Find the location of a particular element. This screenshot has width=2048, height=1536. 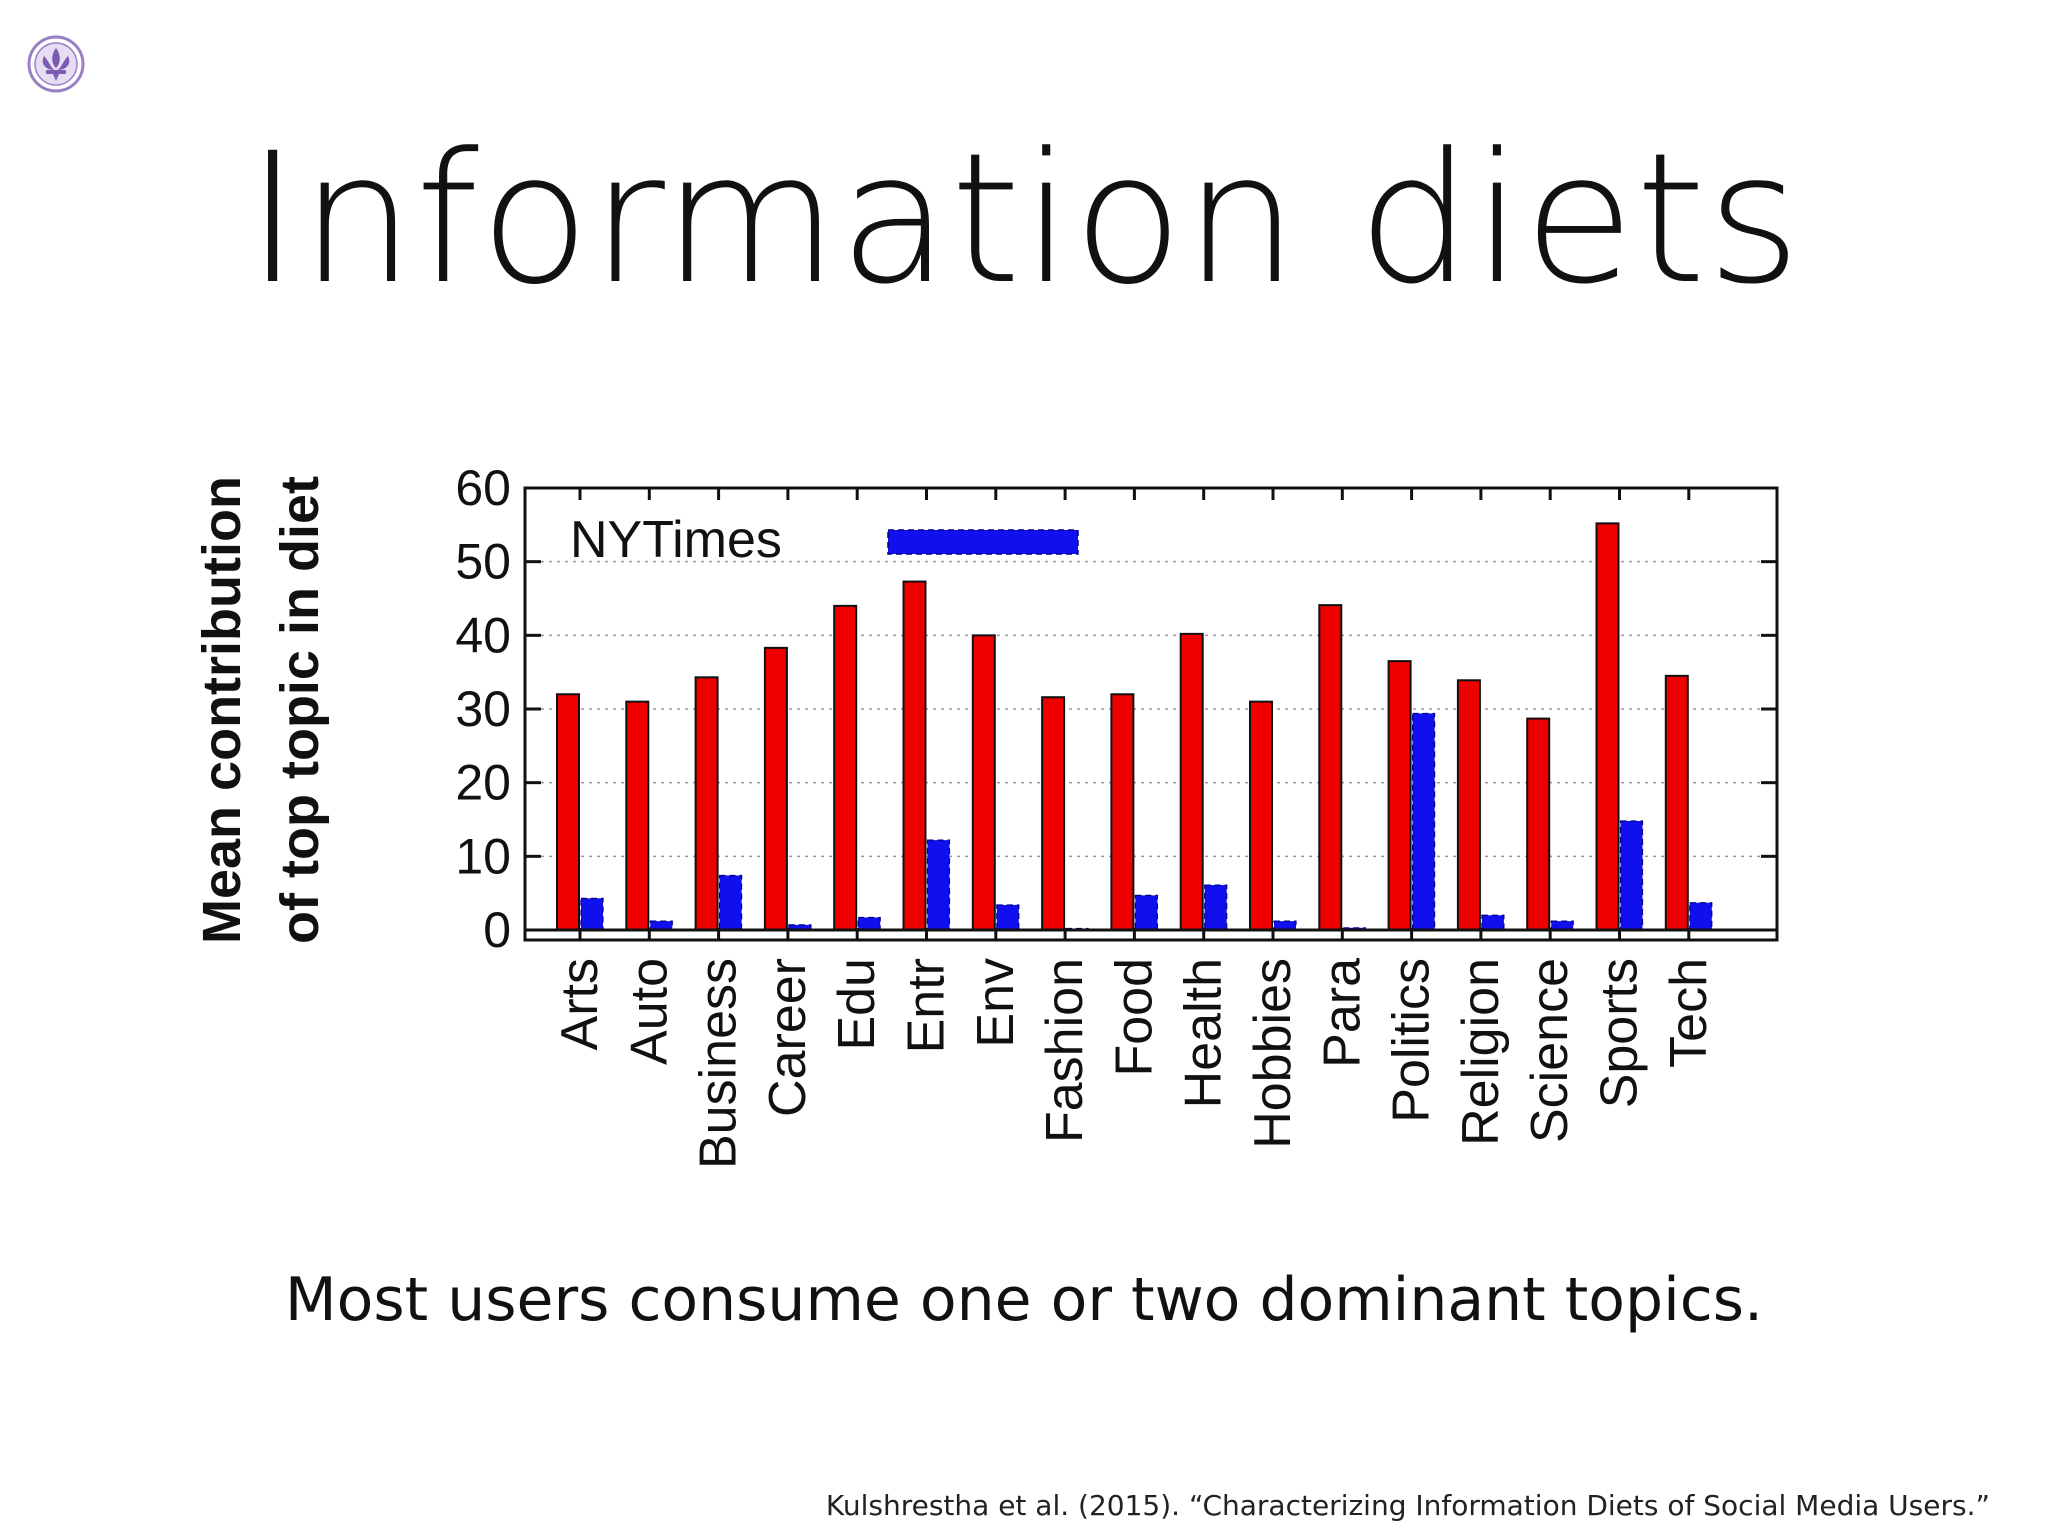

x-tick-label: Auto is located at coordinates (649, 1011).